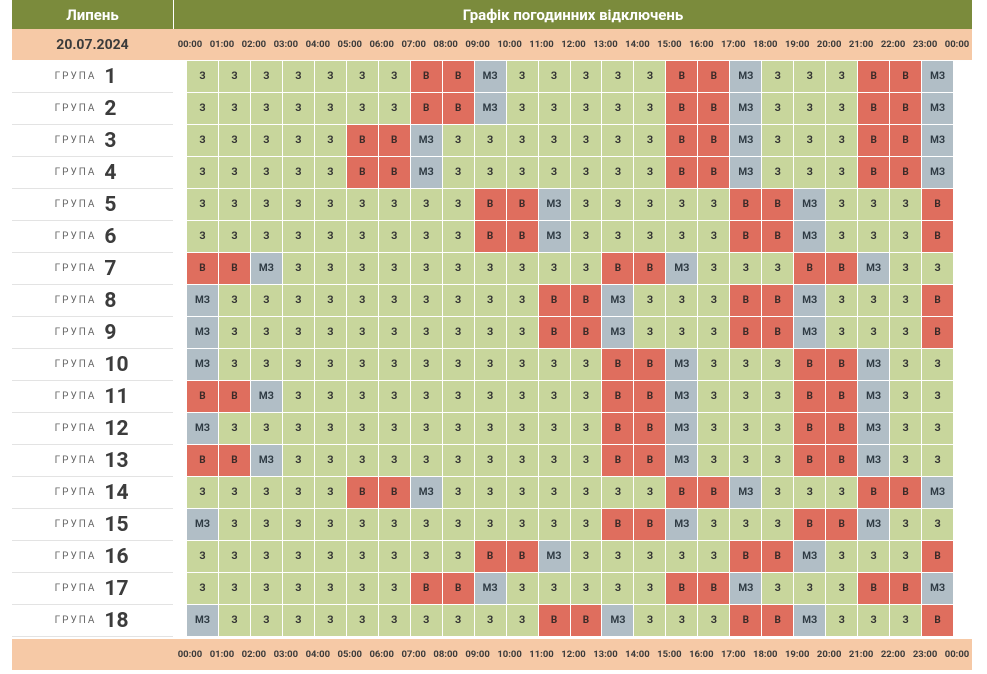 This screenshot has height=674, width=987. Describe the element at coordinates (92, 429) in the screenshot. I see `group-label: ГРУПА 12` at that location.